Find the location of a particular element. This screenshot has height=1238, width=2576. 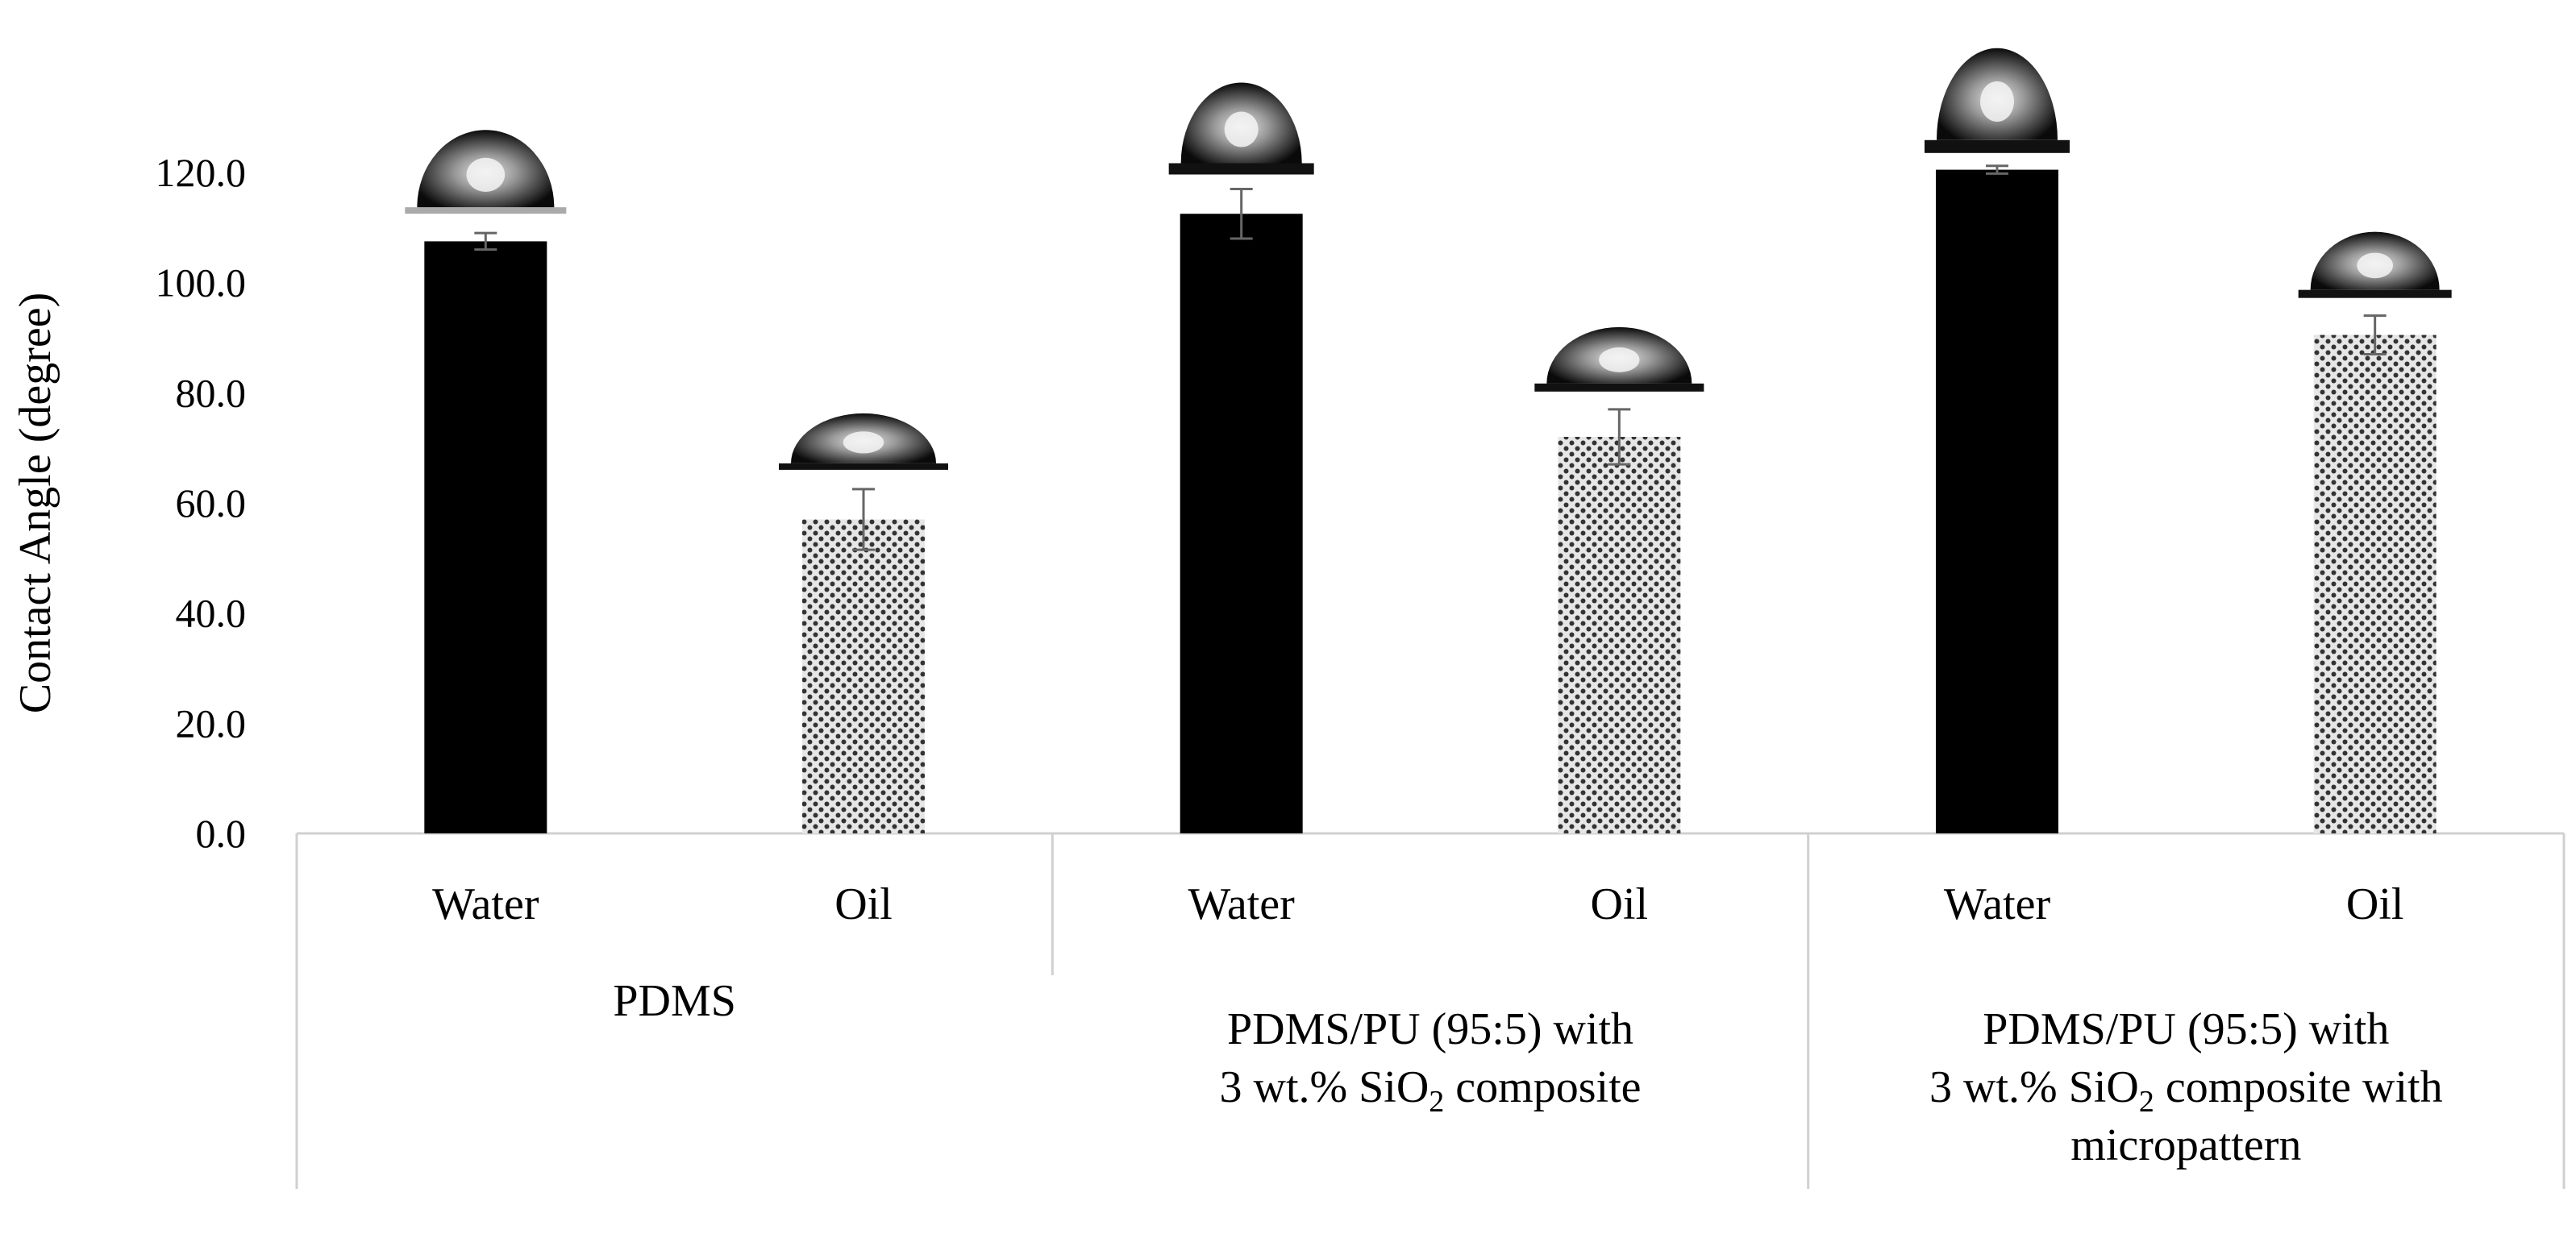

group-label: PDMS is located at coordinates (674, 1001).